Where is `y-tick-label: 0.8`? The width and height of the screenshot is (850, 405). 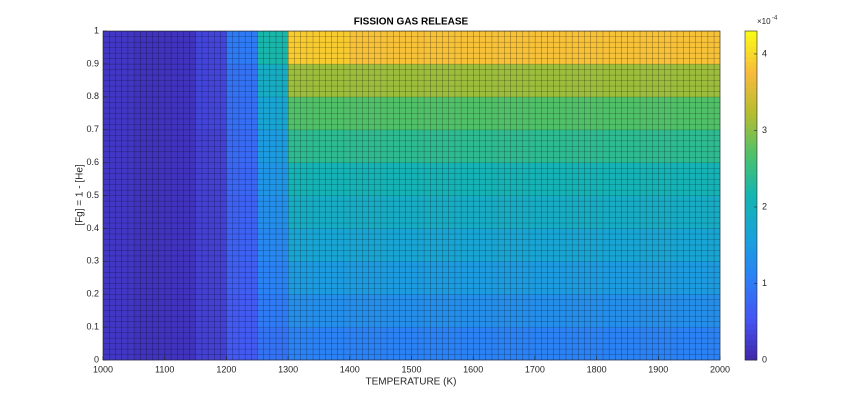
y-tick-label: 0.8 is located at coordinates (92, 96).